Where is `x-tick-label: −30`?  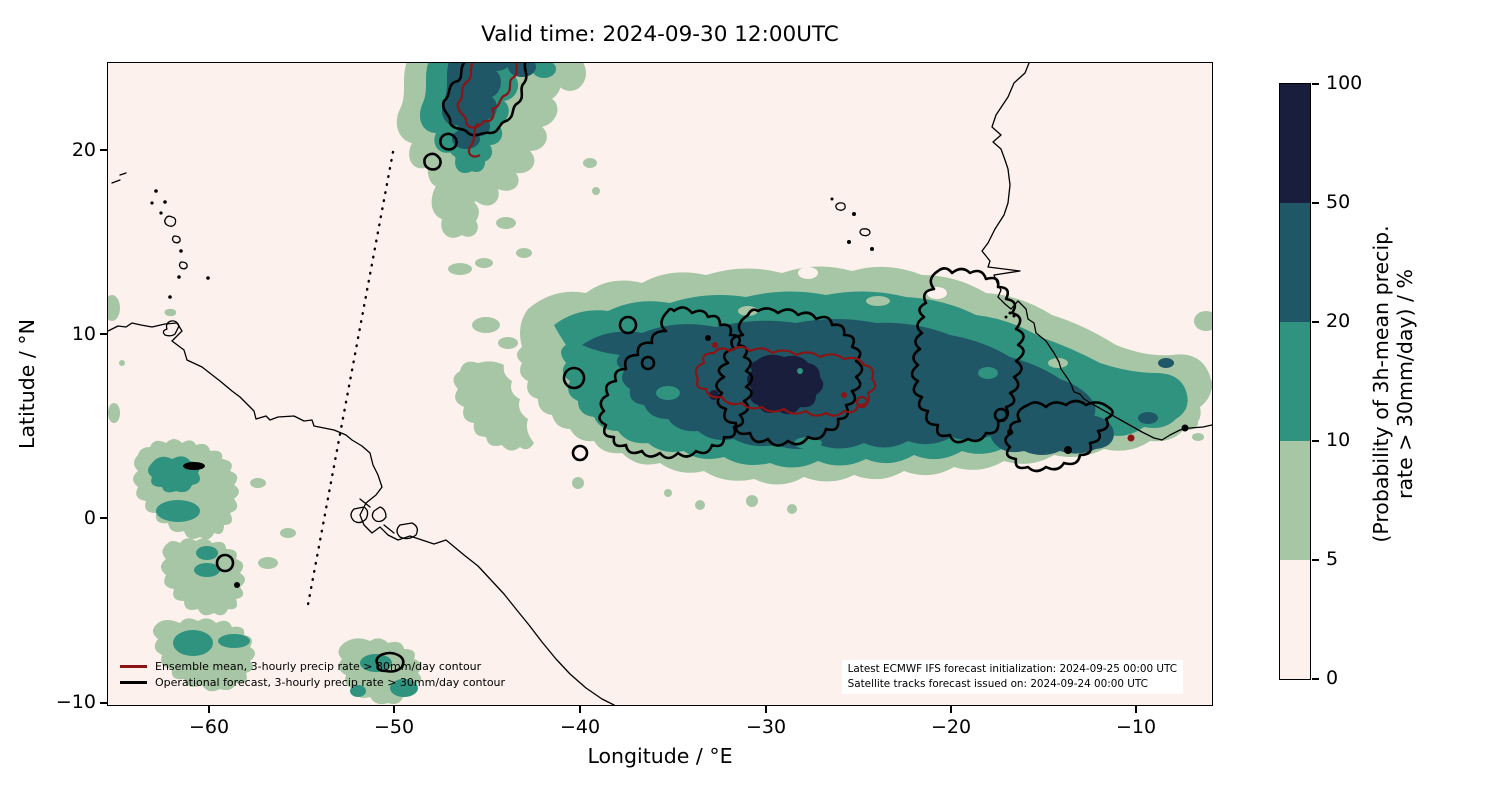 x-tick-label: −30 is located at coordinates (766, 727).